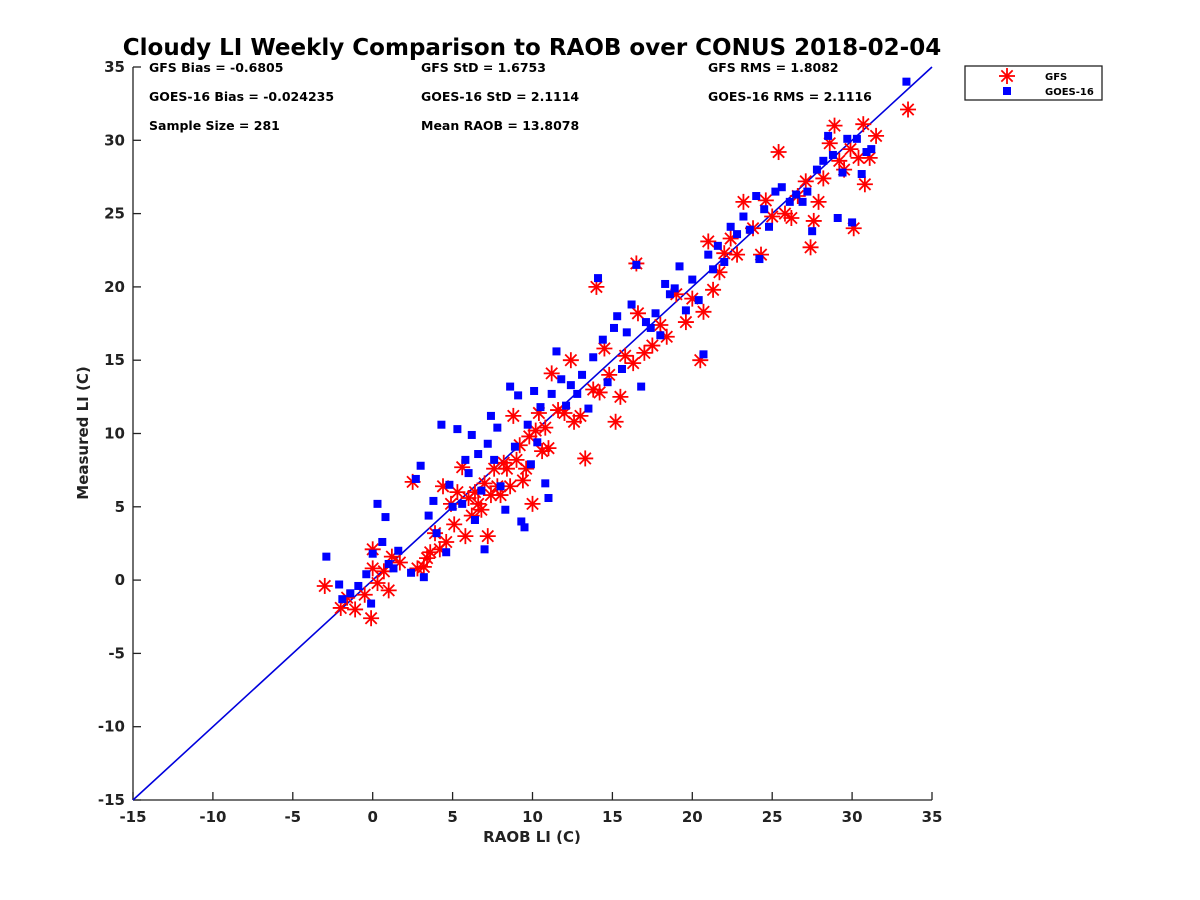  I want to click on y-tick-label: 30, so click(114, 140).